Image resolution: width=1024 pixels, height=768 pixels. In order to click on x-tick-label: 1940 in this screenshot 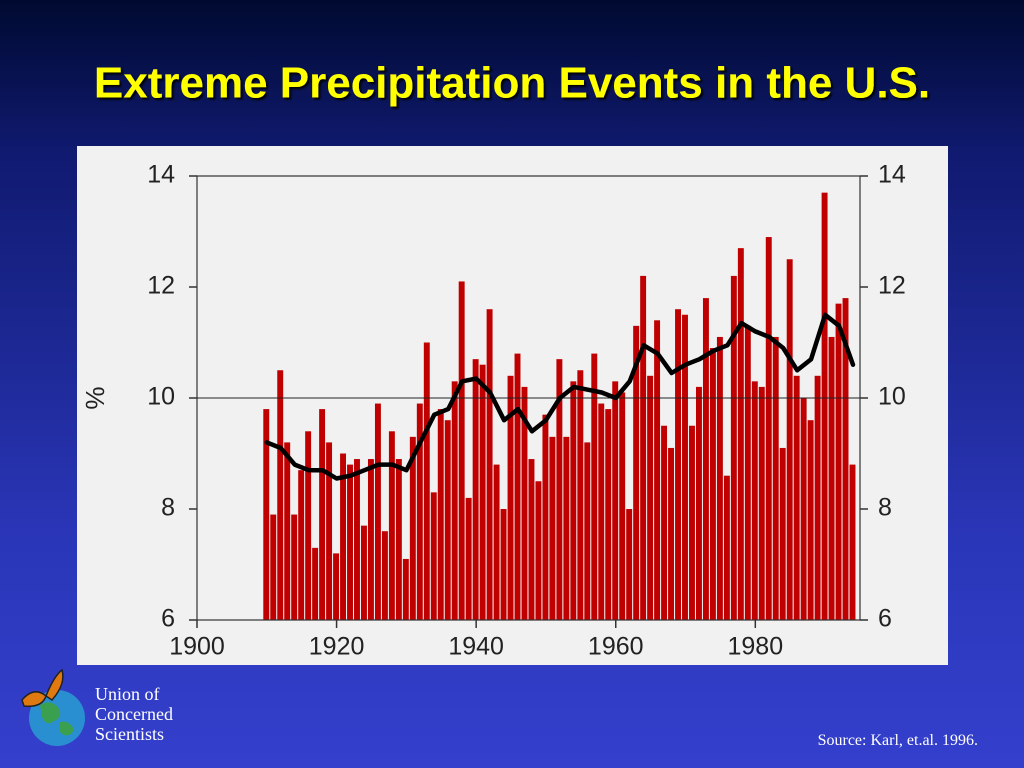, I will do `click(476, 647)`.